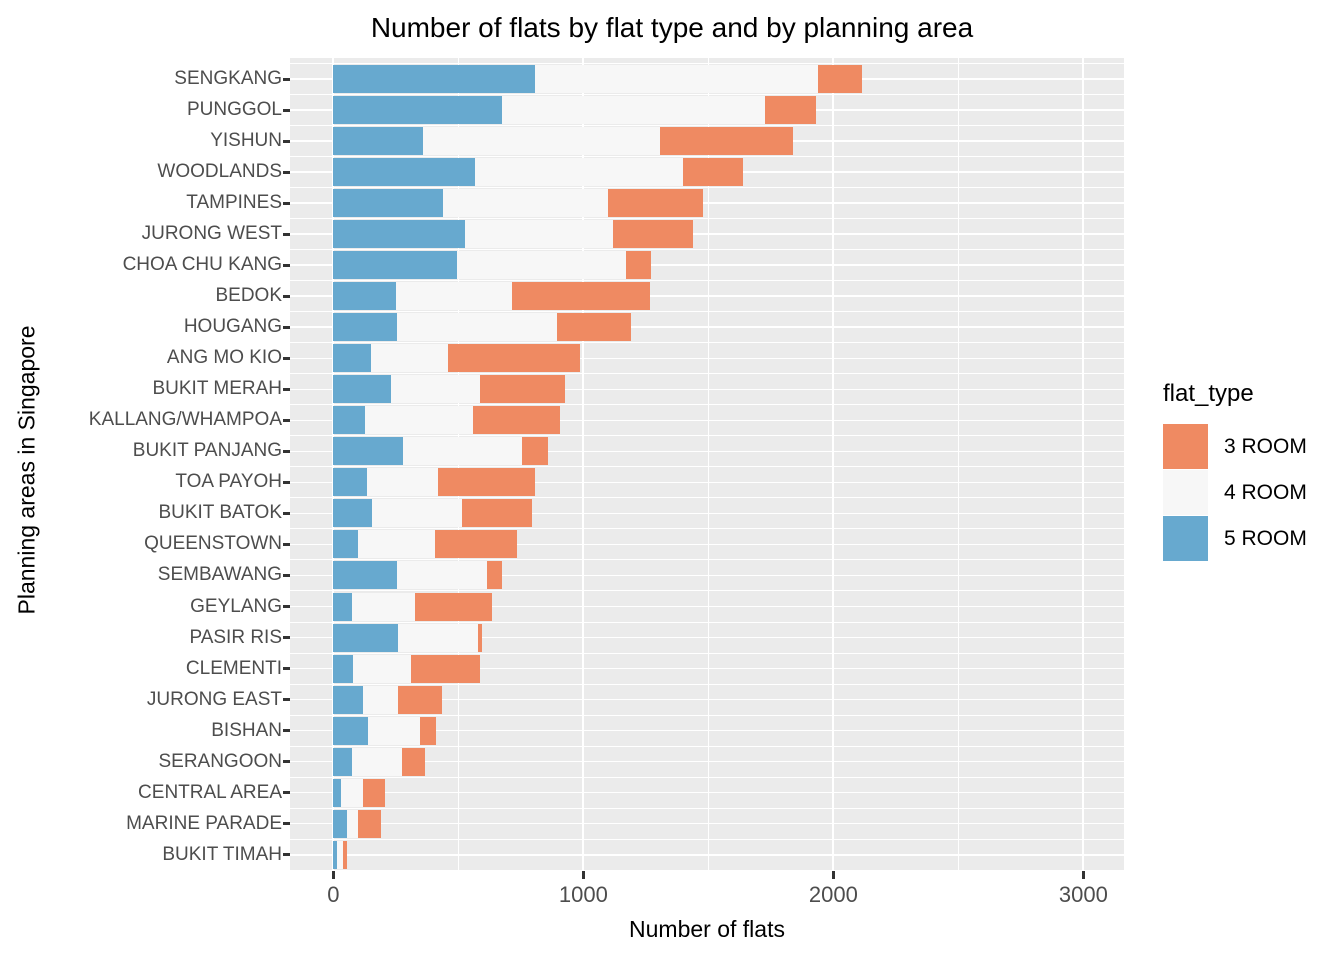 The height and width of the screenshot is (960, 1344). Describe the element at coordinates (1083, 894) in the screenshot. I see `x-axis-tick-label: 3000` at that location.